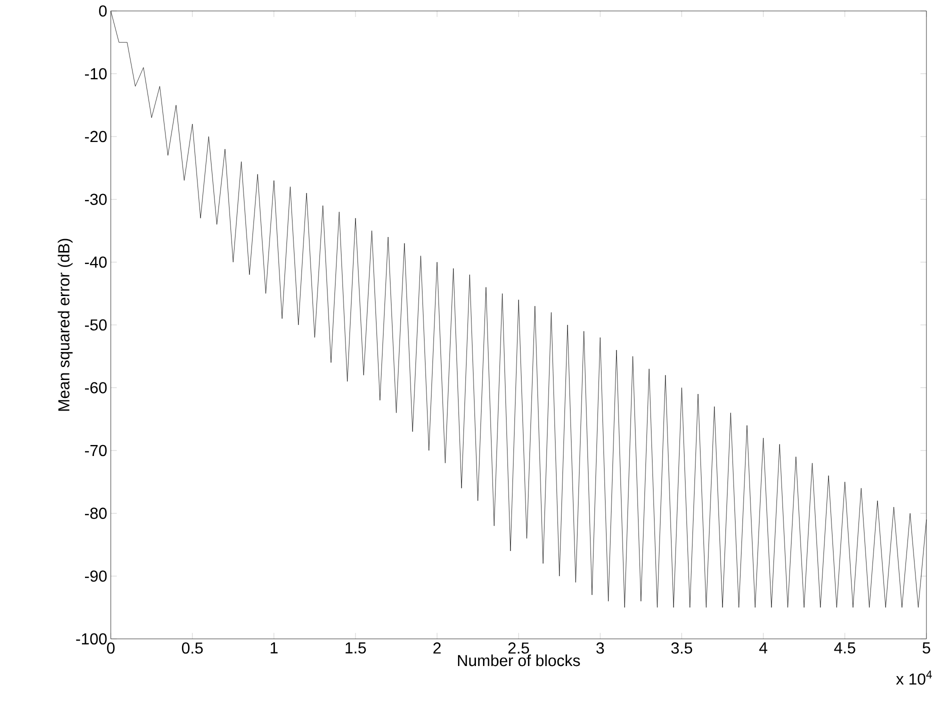 This screenshot has height=721, width=936. I want to click on x-tick-label: 0, so click(111, 648).